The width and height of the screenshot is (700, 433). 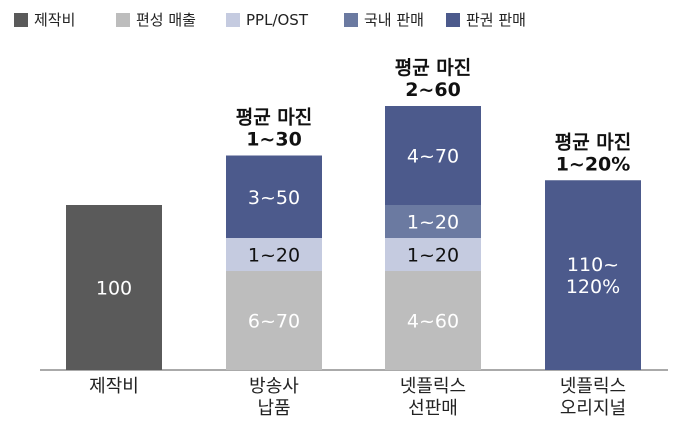 I want to click on category-label: 오리지널, so click(x=593, y=408).